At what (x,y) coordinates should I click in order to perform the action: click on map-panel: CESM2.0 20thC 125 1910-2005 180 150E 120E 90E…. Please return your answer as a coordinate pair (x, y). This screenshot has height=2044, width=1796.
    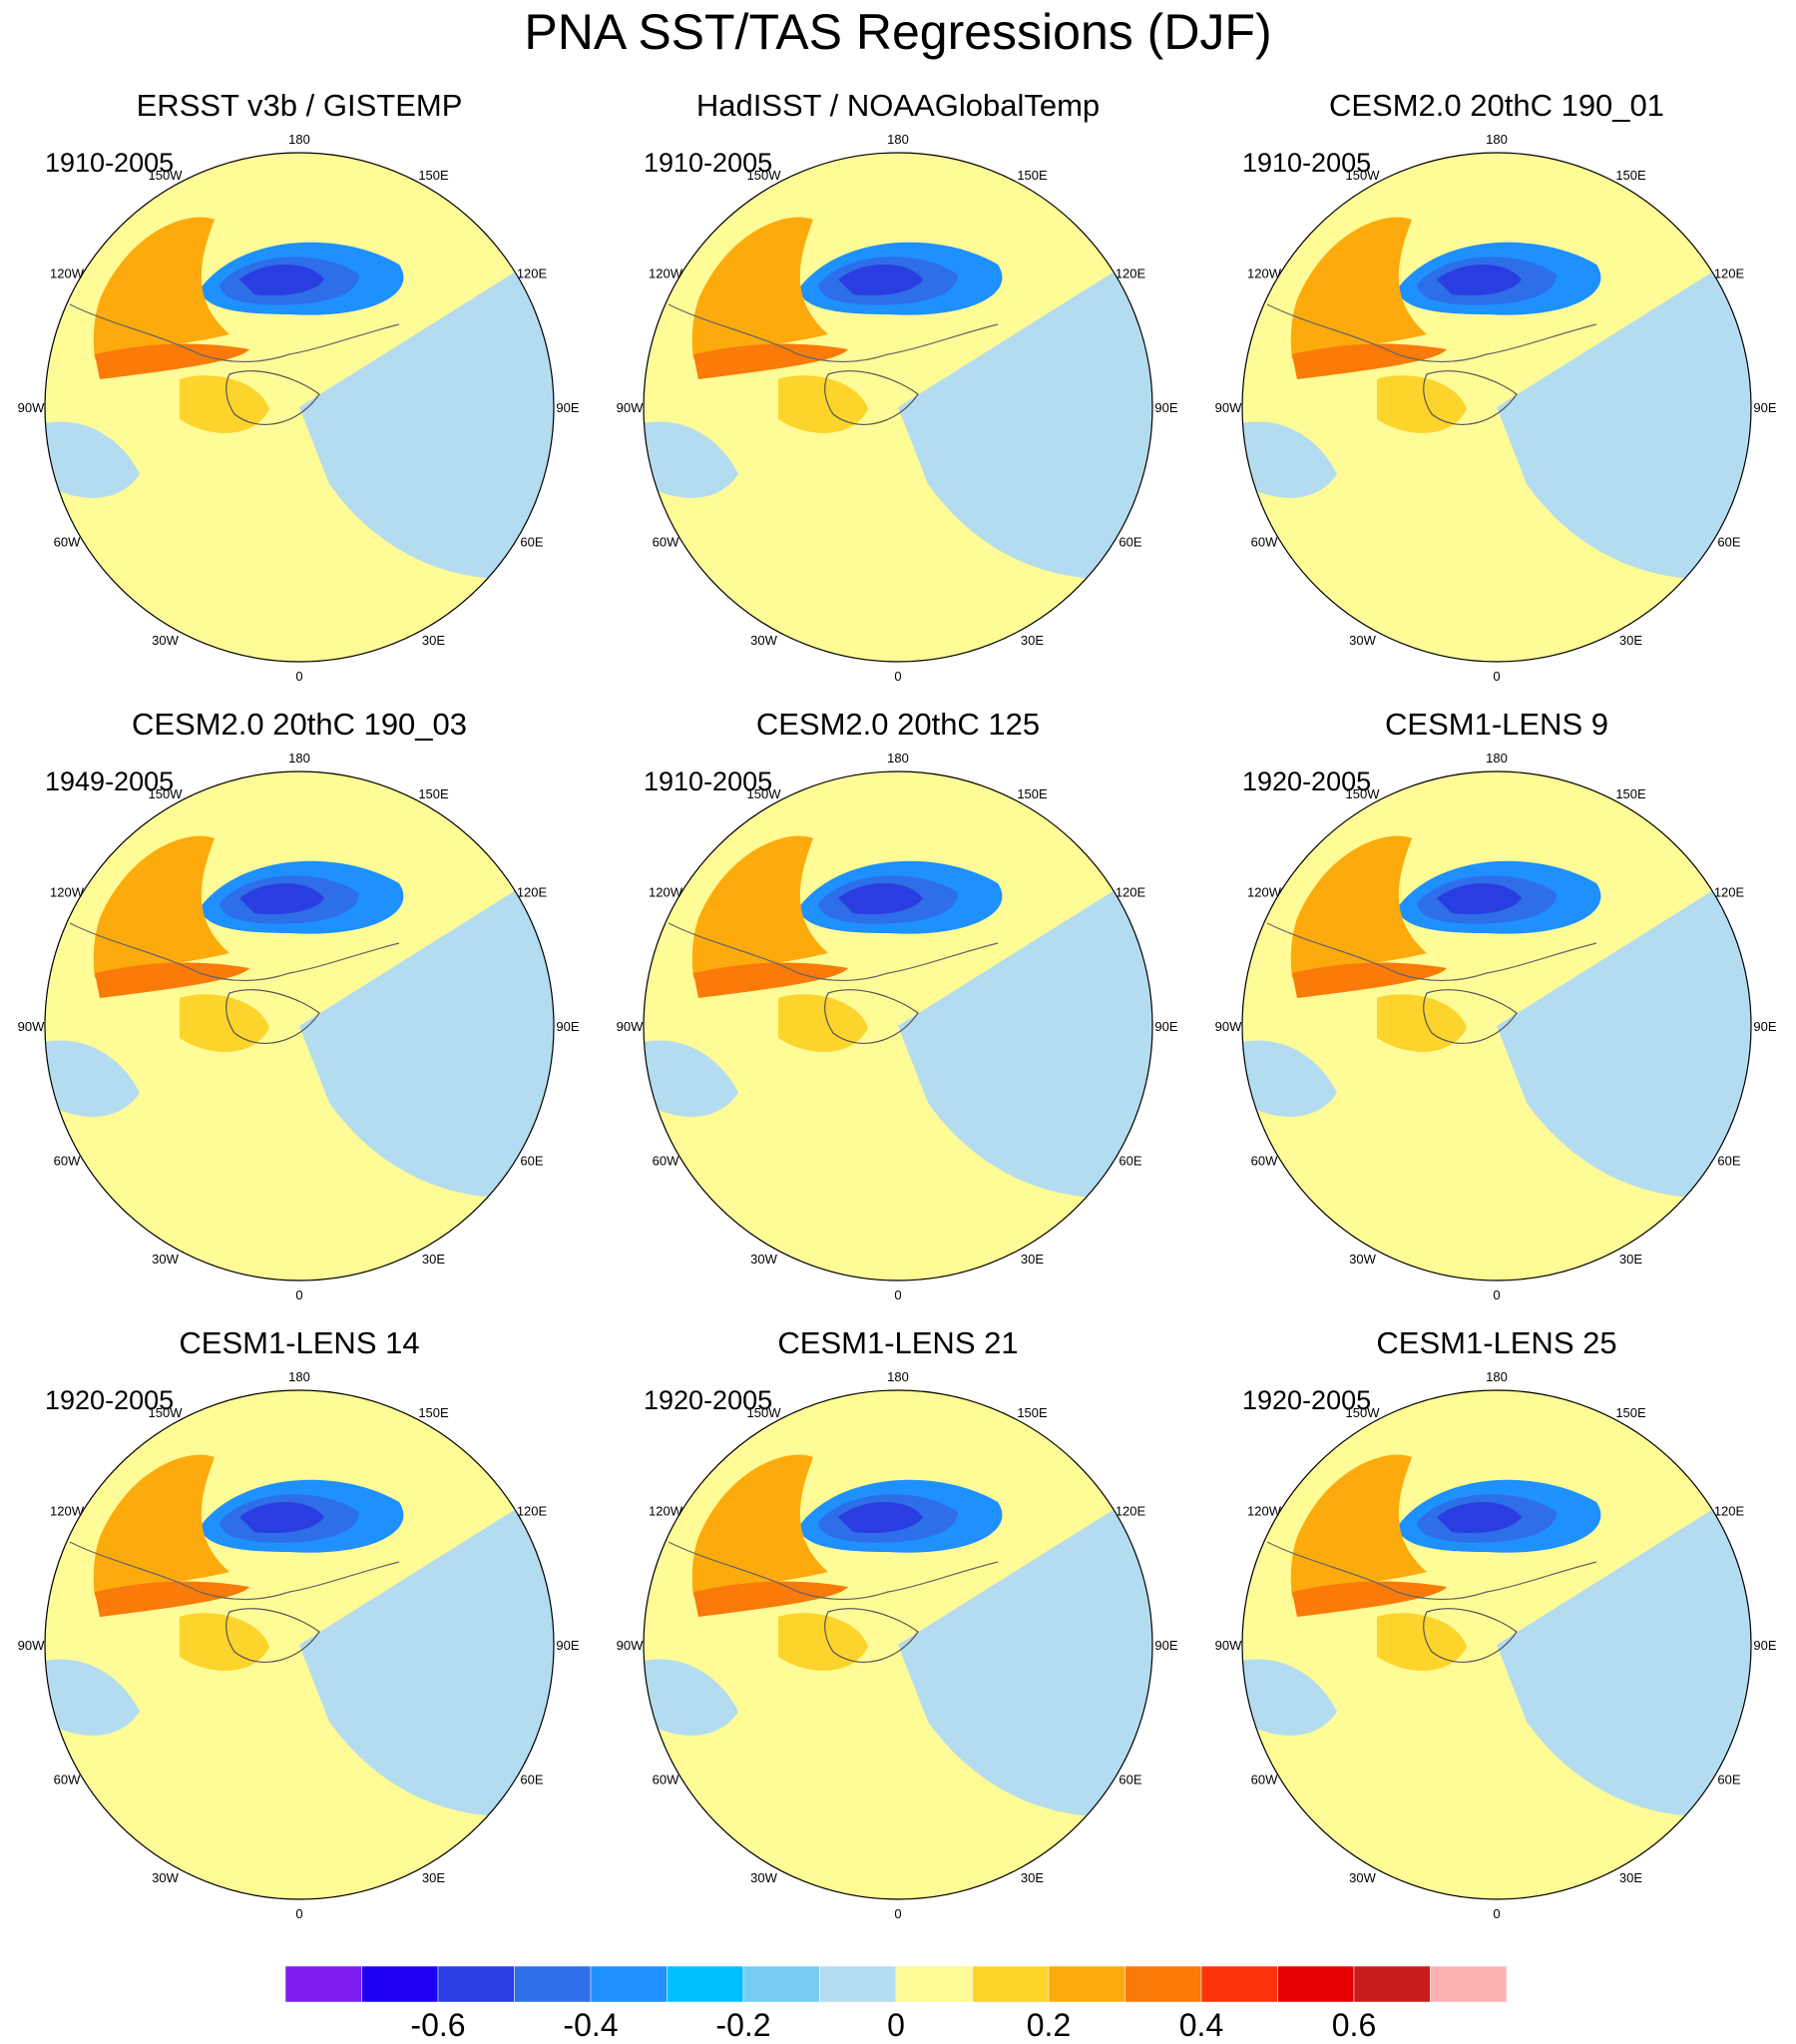
    Looking at the image, I should click on (898, 958).